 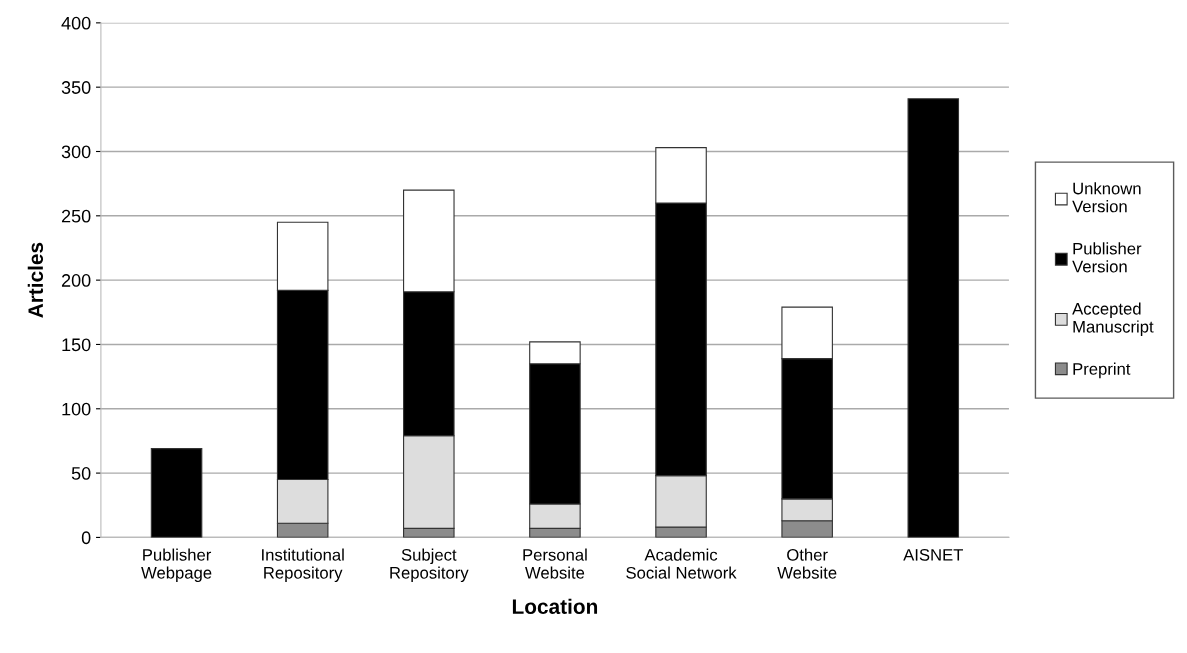 What do you see at coordinates (1106, 197) in the screenshot?
I see `legend-label: Unknown Version` at bounding box center [1106, 197].